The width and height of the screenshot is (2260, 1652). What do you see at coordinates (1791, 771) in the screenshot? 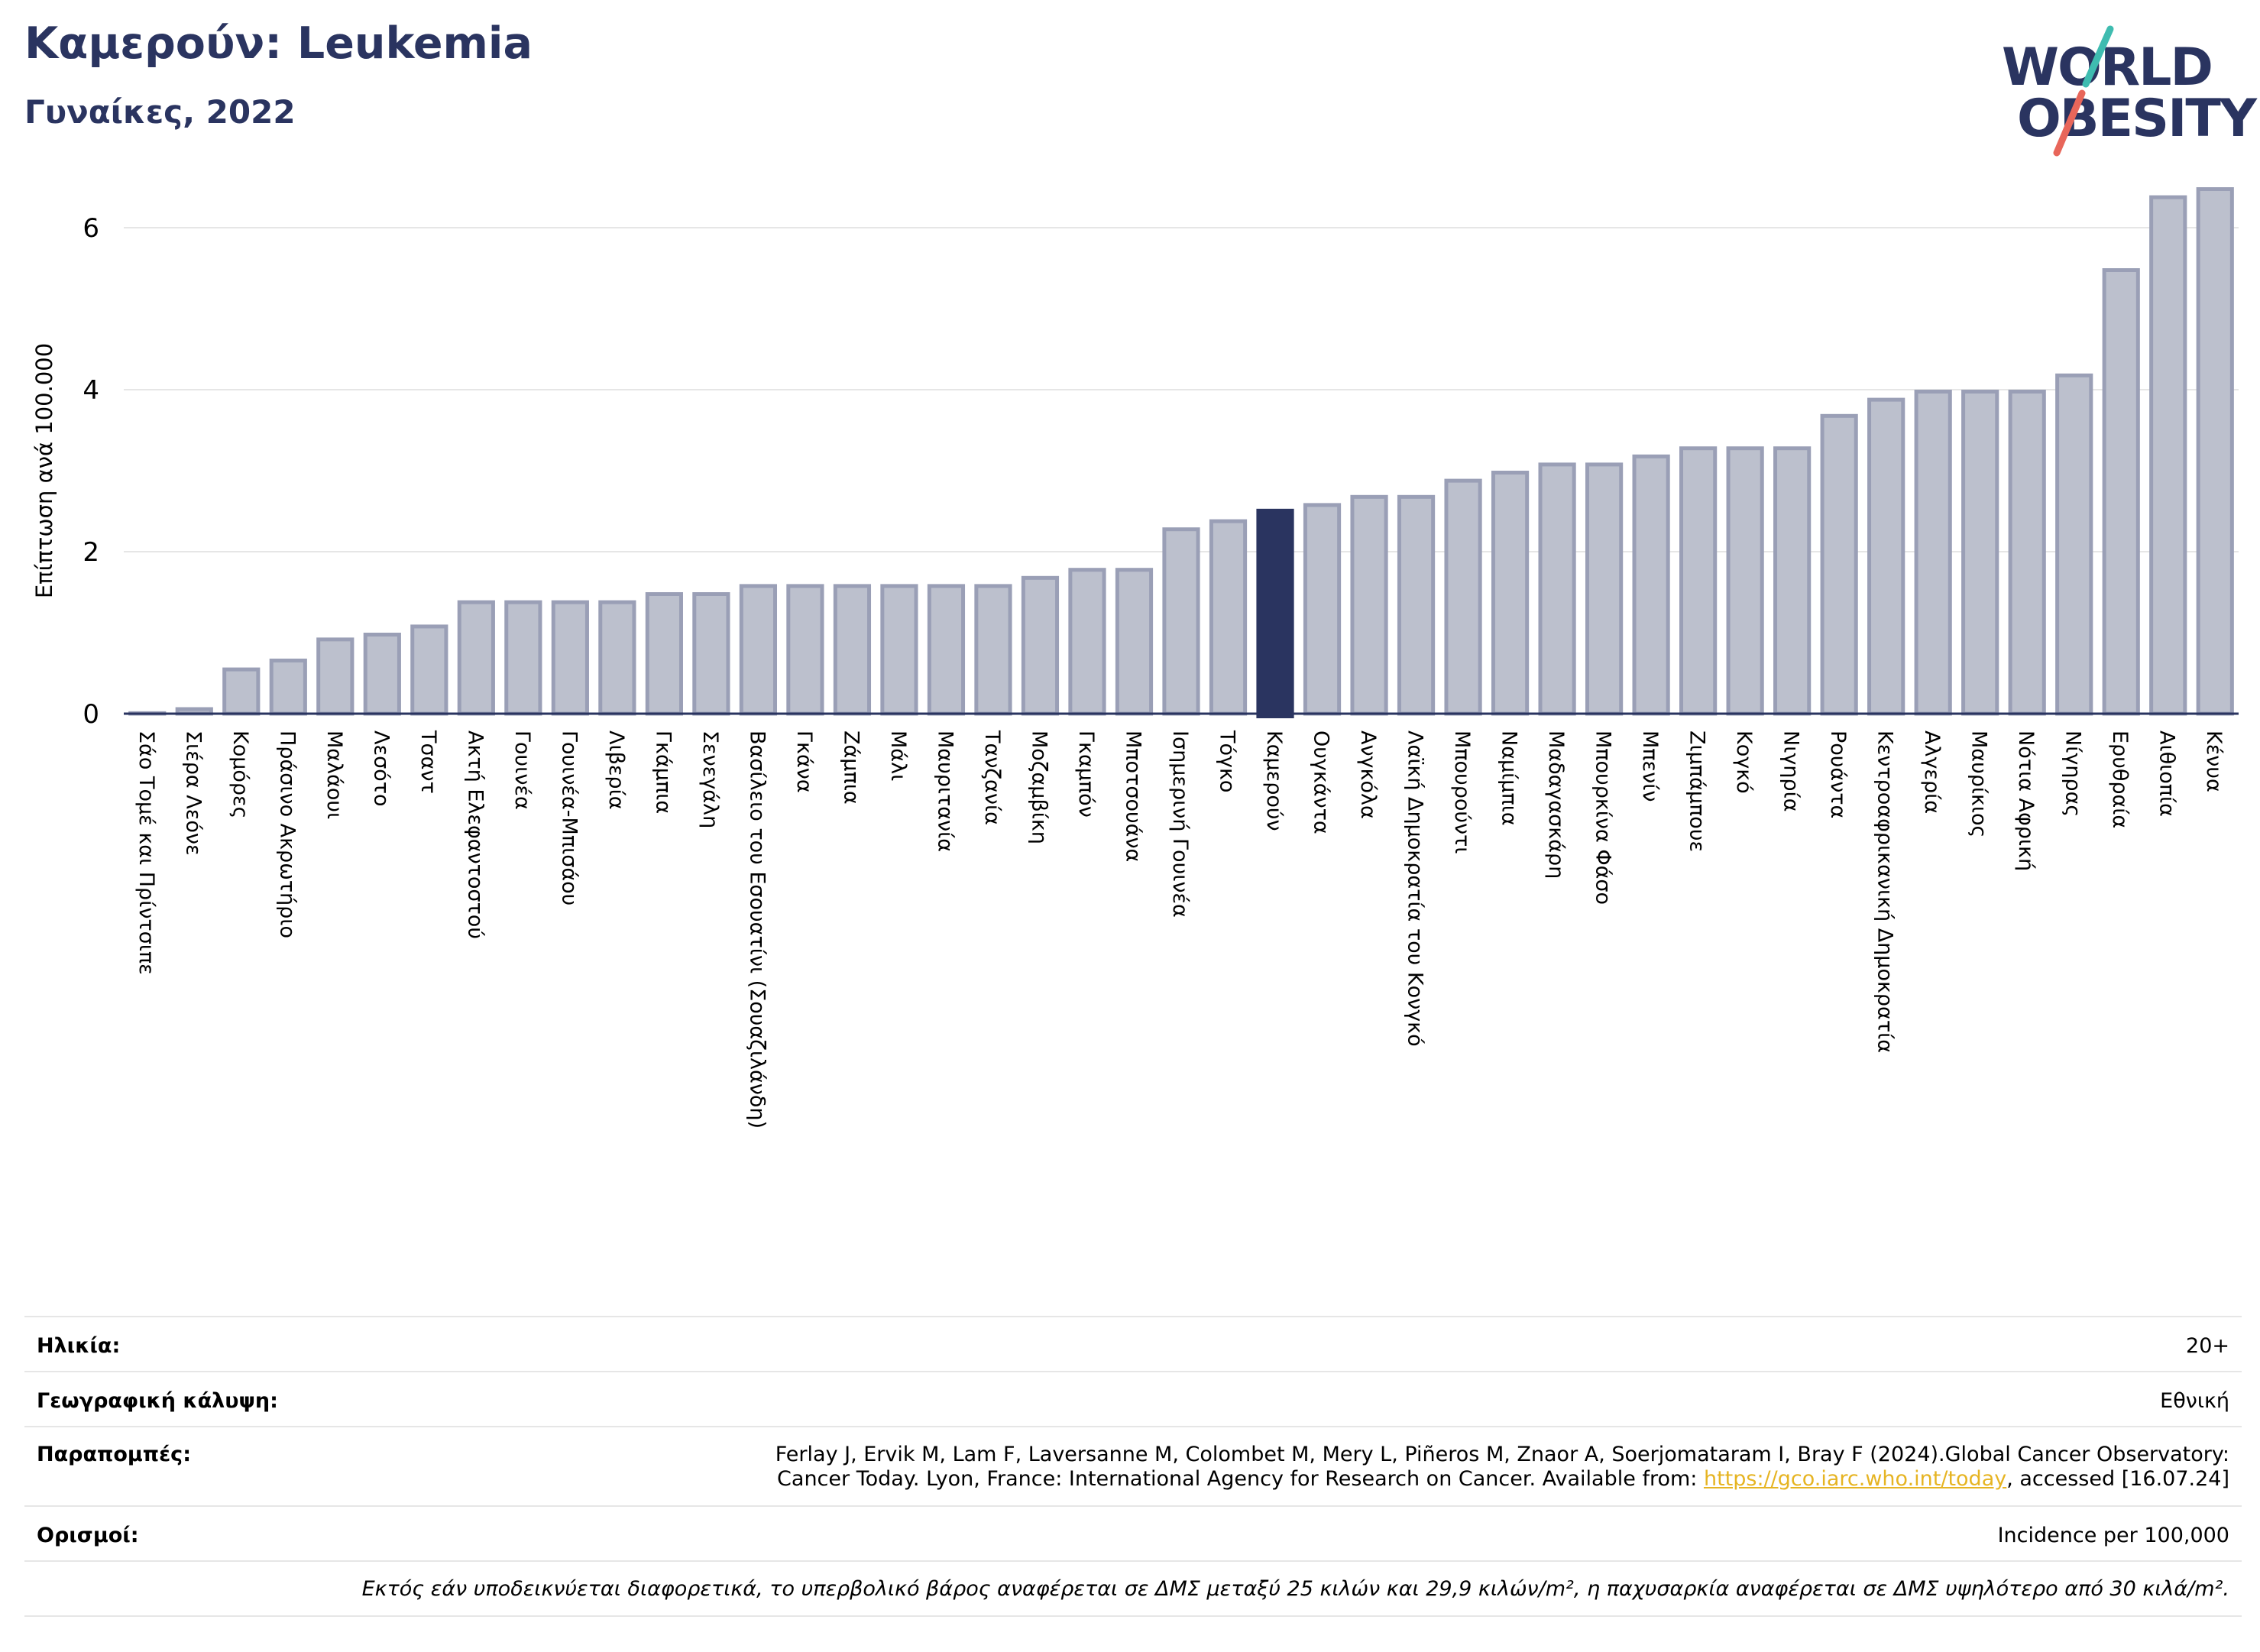
I see `x-tick-label: Νιγηρία` at bounding box center [1791, 771].